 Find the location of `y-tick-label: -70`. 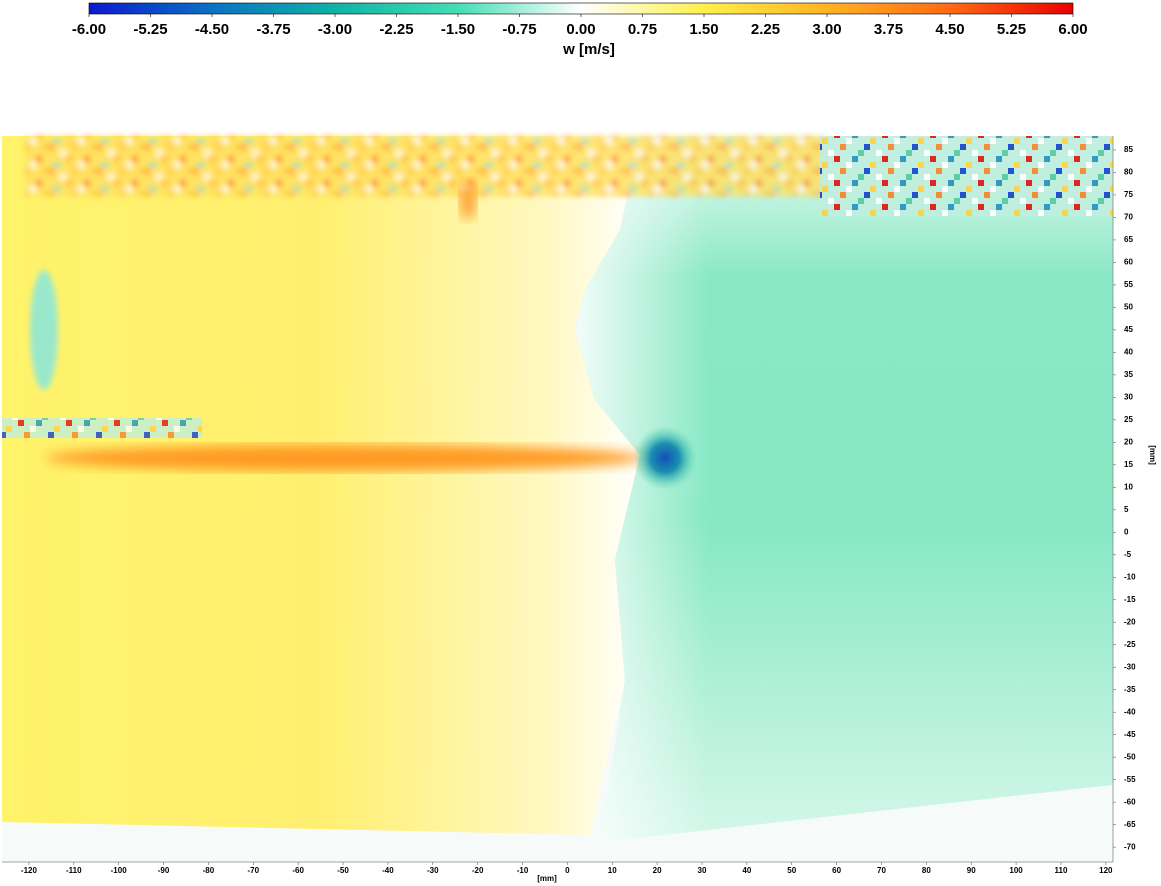

y-tick-label: -70 is located at coordinates (1130, 846).